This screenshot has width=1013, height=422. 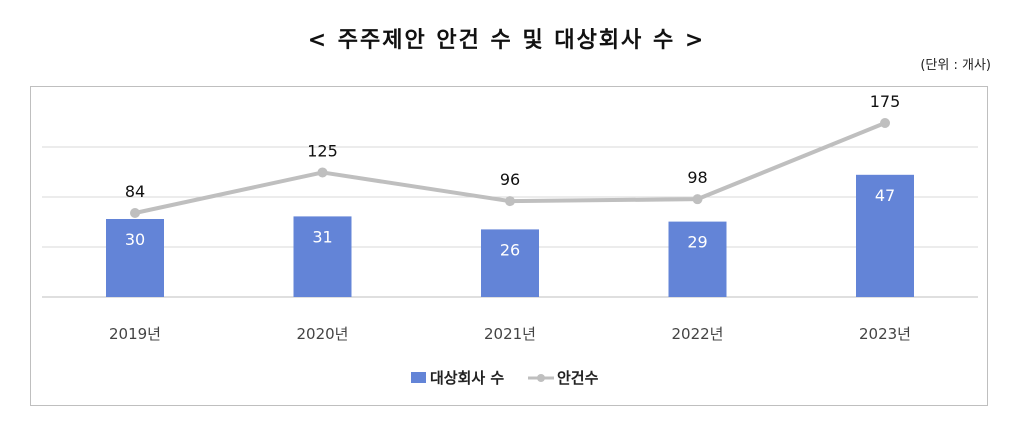 What do you see at coordinates (885, 195) in the screenshot?
I see `bar-data-label: 47` at bounding box center [885, 195].